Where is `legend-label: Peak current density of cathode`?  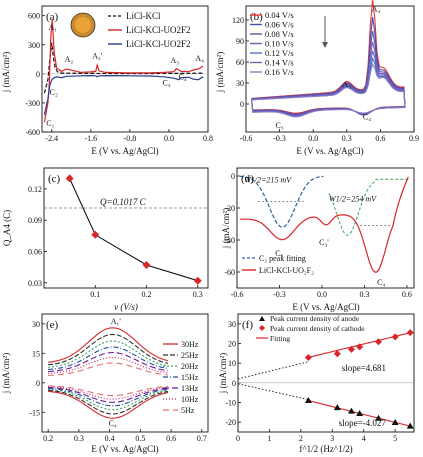
legend-label: Peak current density of cathode is located at coordinates (317, 328).